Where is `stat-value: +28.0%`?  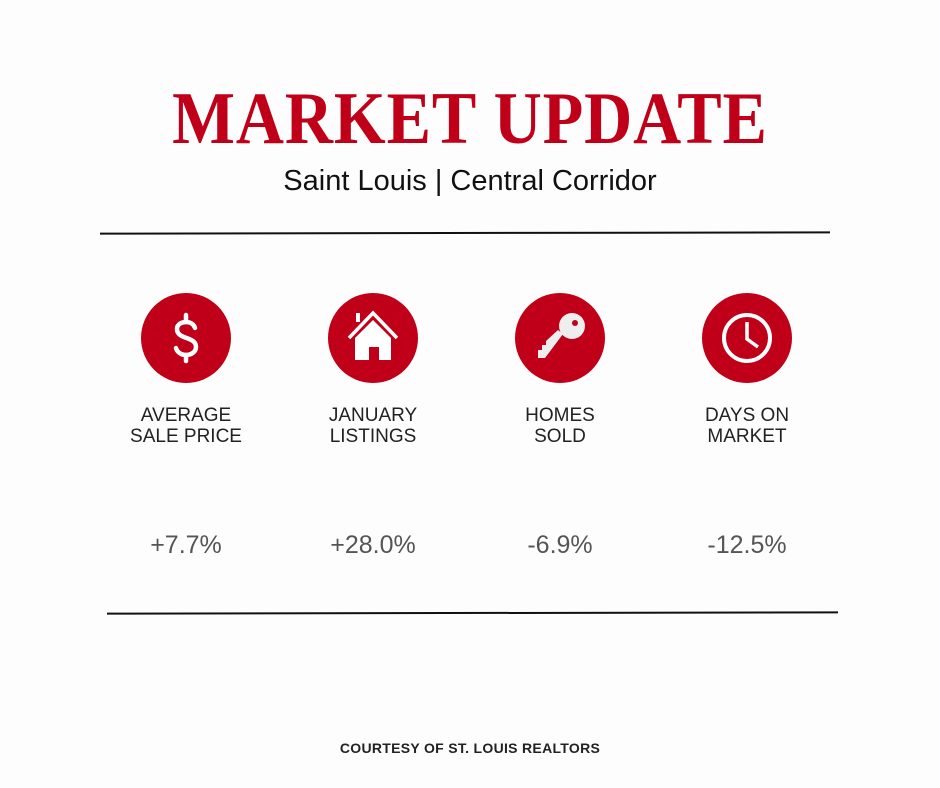
stat-value: +28.0% is located at coordinates (373, 545).